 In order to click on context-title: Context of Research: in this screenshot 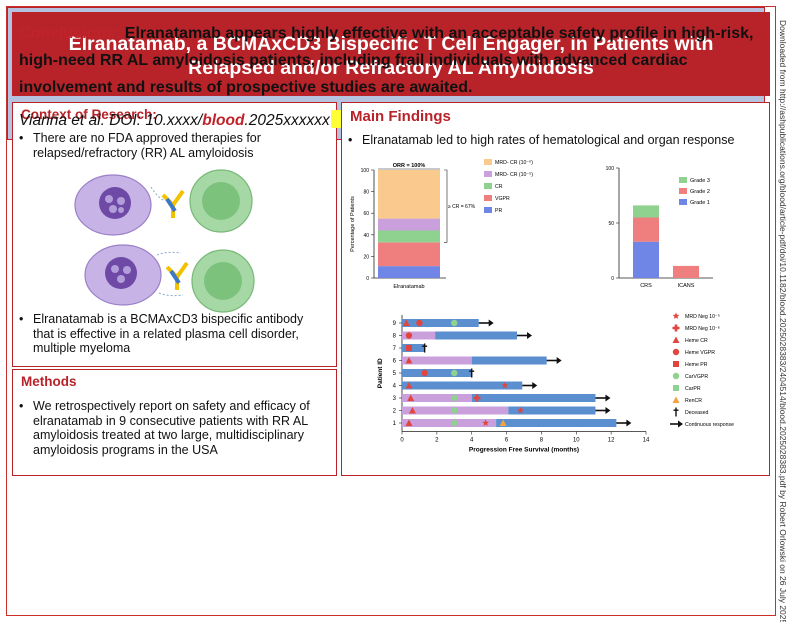, I will do `click(89, 114)`.